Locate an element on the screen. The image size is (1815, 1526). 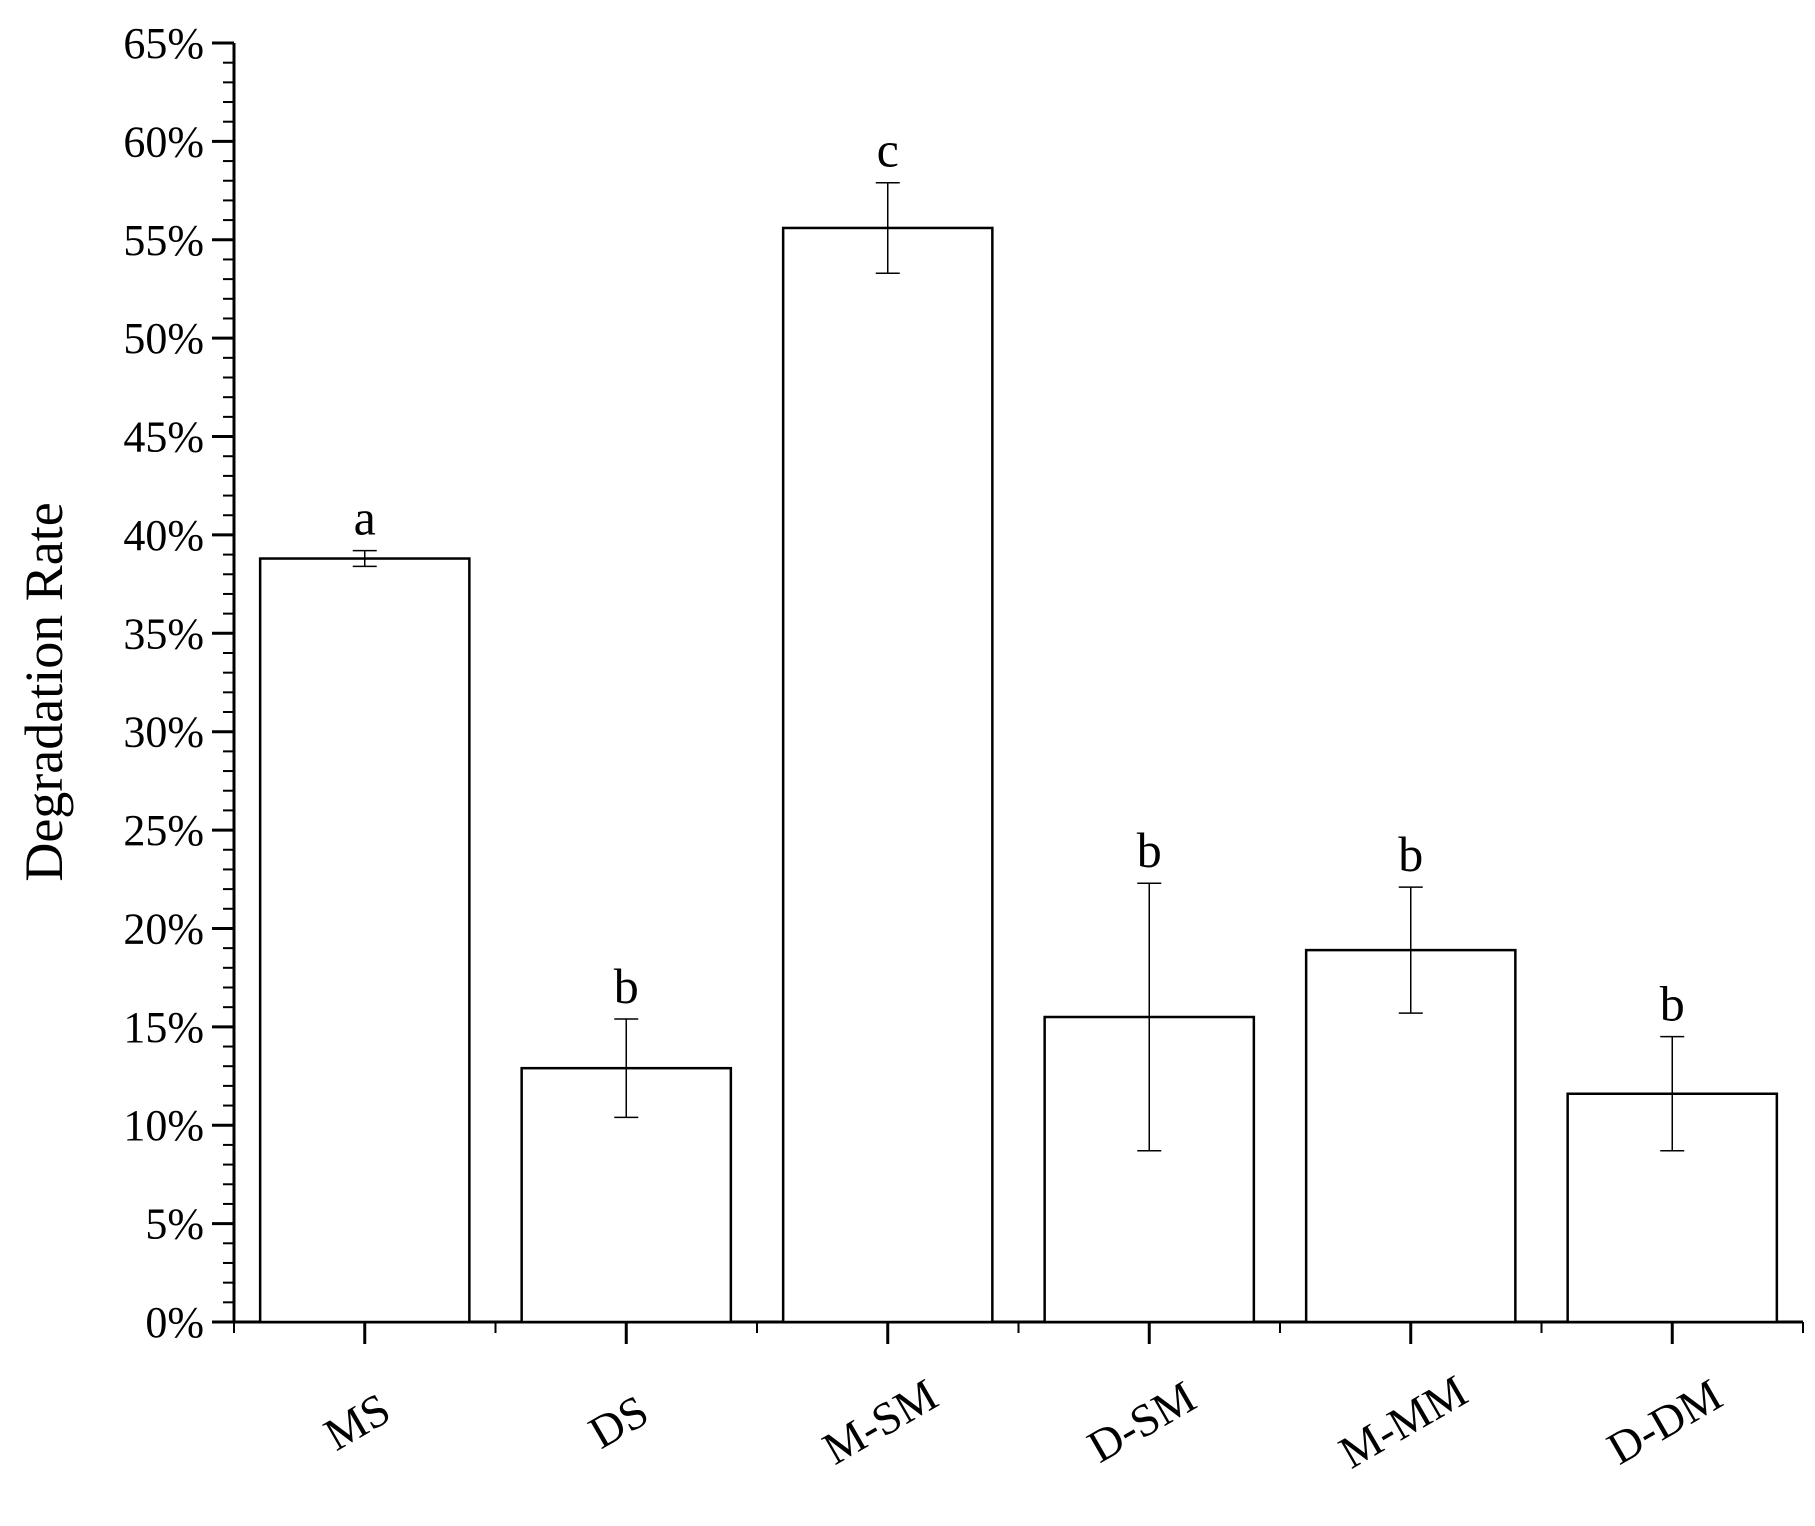
x-category-label: M-MM is located at coordinates (1402, 1421).